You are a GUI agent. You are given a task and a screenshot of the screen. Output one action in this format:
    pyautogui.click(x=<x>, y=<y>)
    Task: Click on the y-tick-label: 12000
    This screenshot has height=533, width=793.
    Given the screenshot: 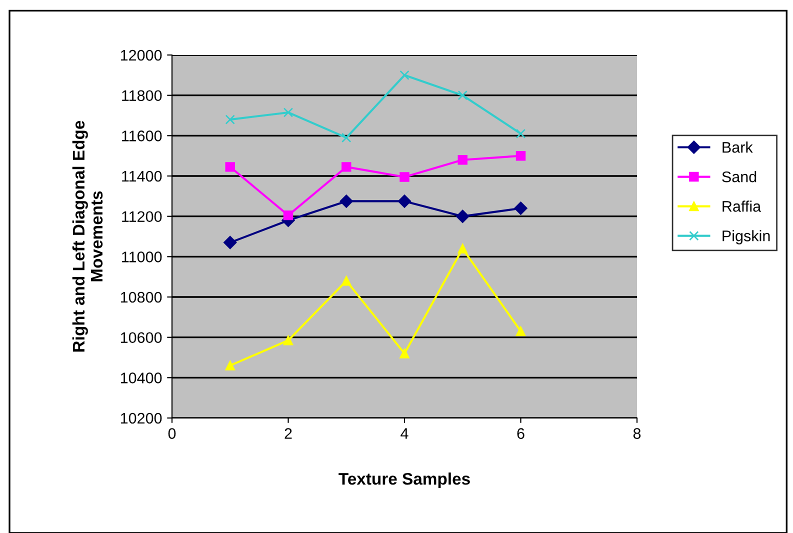 What is the action you would take?
    pyautogui.click(x=141, y=55)
    